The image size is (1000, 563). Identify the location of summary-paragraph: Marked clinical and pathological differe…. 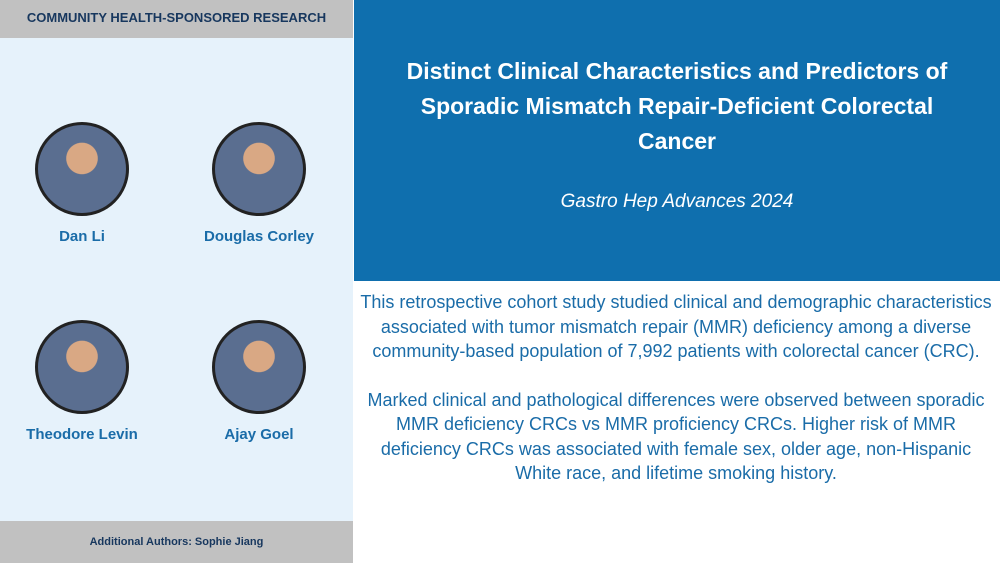
(676, 436).